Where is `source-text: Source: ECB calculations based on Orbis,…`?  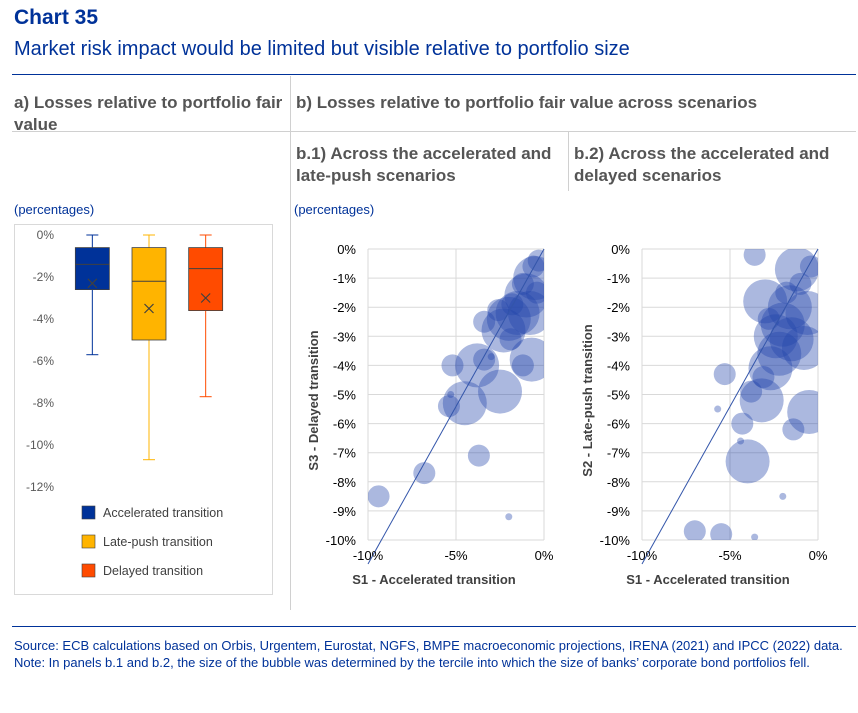
source-text: Source: ECB calculations based on Orbis,… is located at coordinates (428, 645).